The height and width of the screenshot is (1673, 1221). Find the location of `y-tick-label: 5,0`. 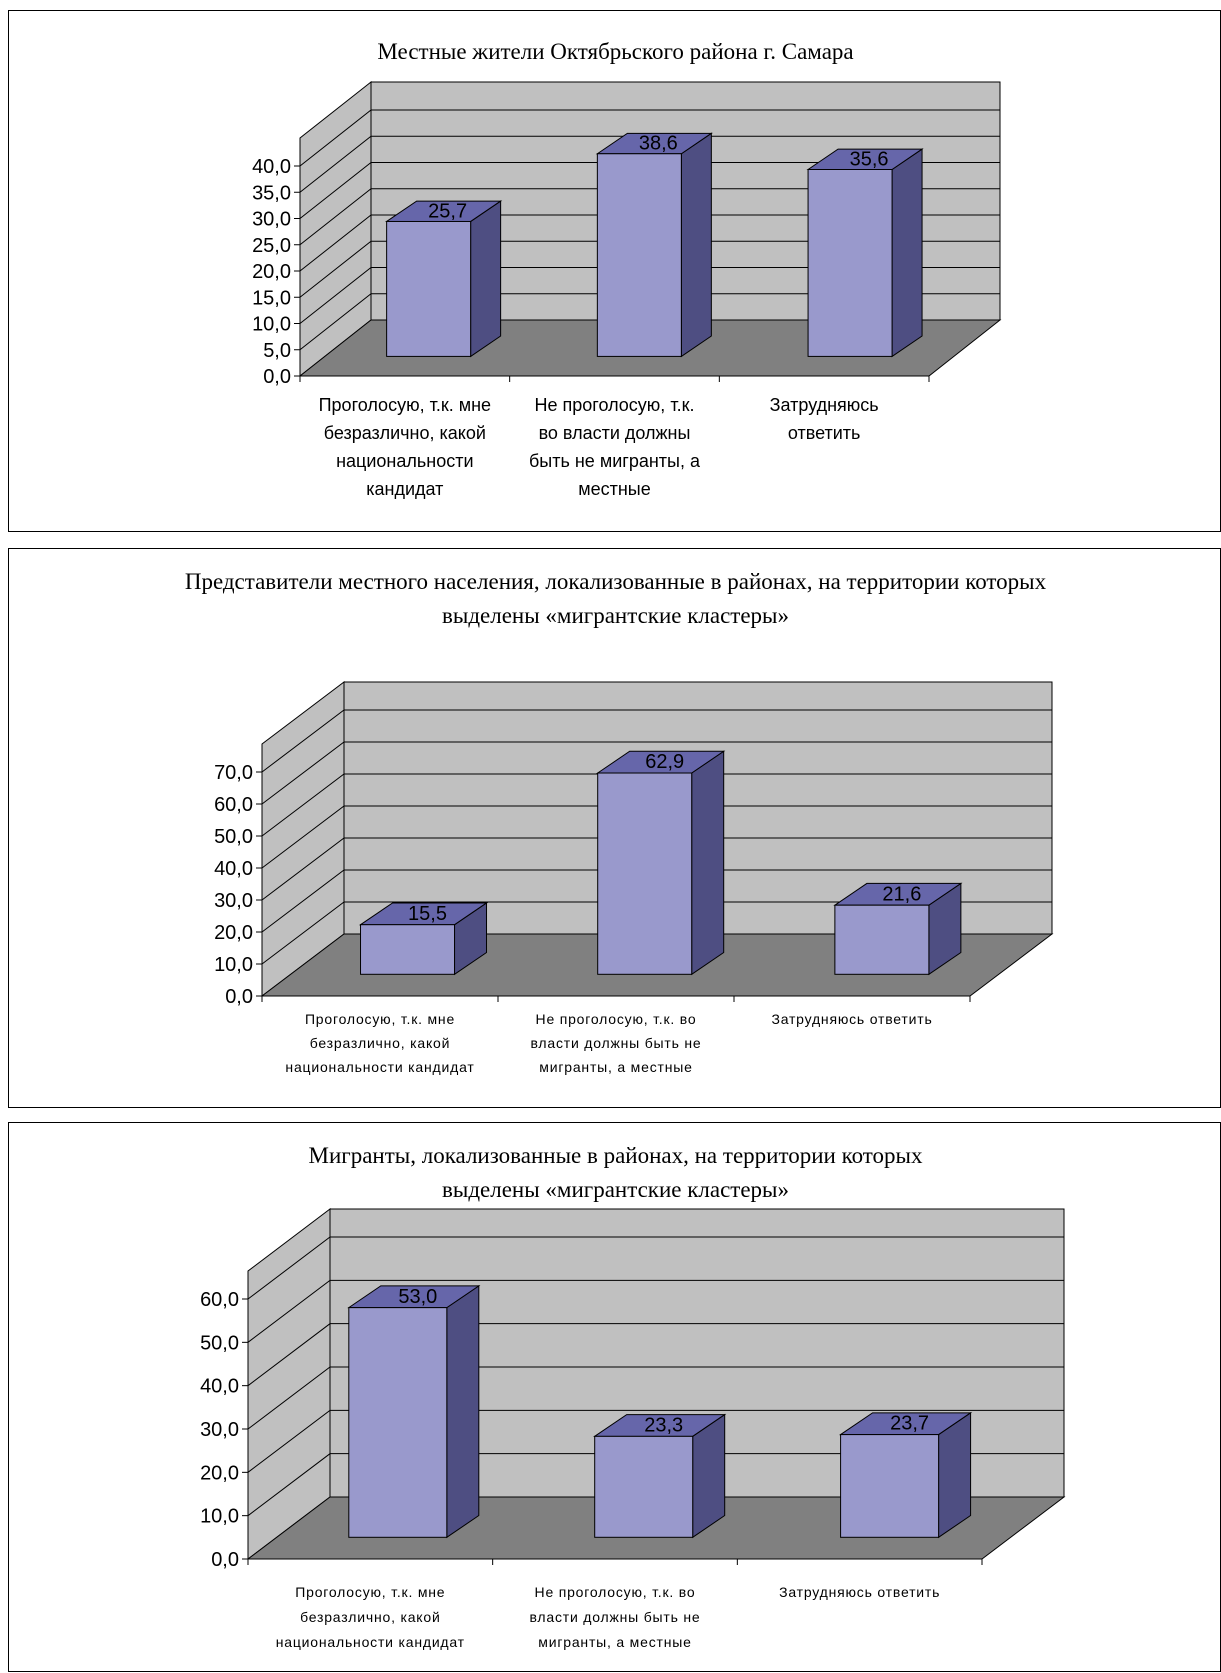

y-tick-label: 5,0 is located at coordinates (277, 351).